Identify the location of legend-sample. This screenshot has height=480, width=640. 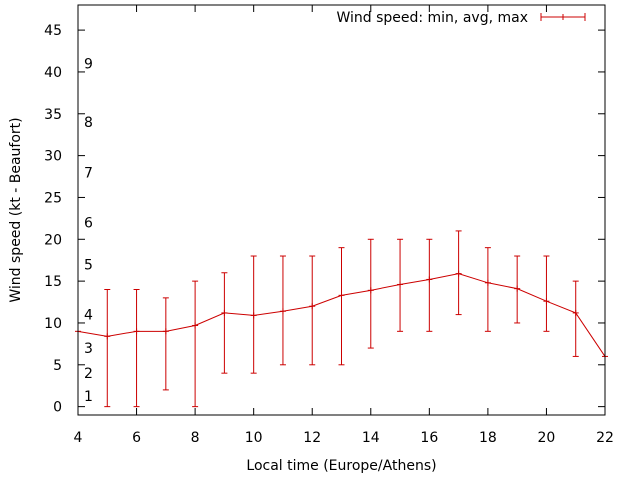
(563, 17).